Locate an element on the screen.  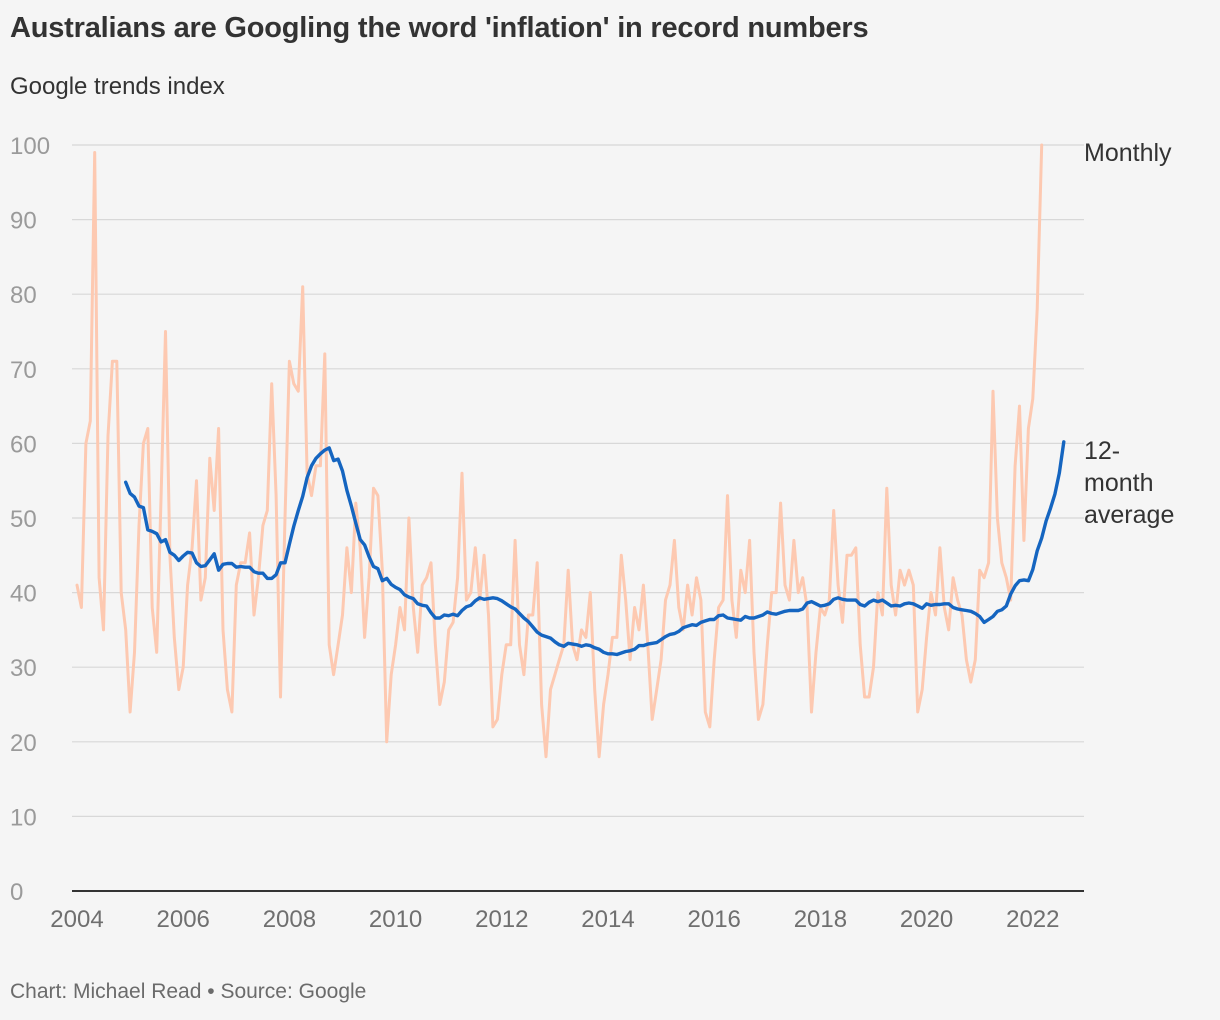
y-axis-tick-labels: 0 10 20 30 40 50 60 70 80 90 100 is located at coordinates (30, 519).